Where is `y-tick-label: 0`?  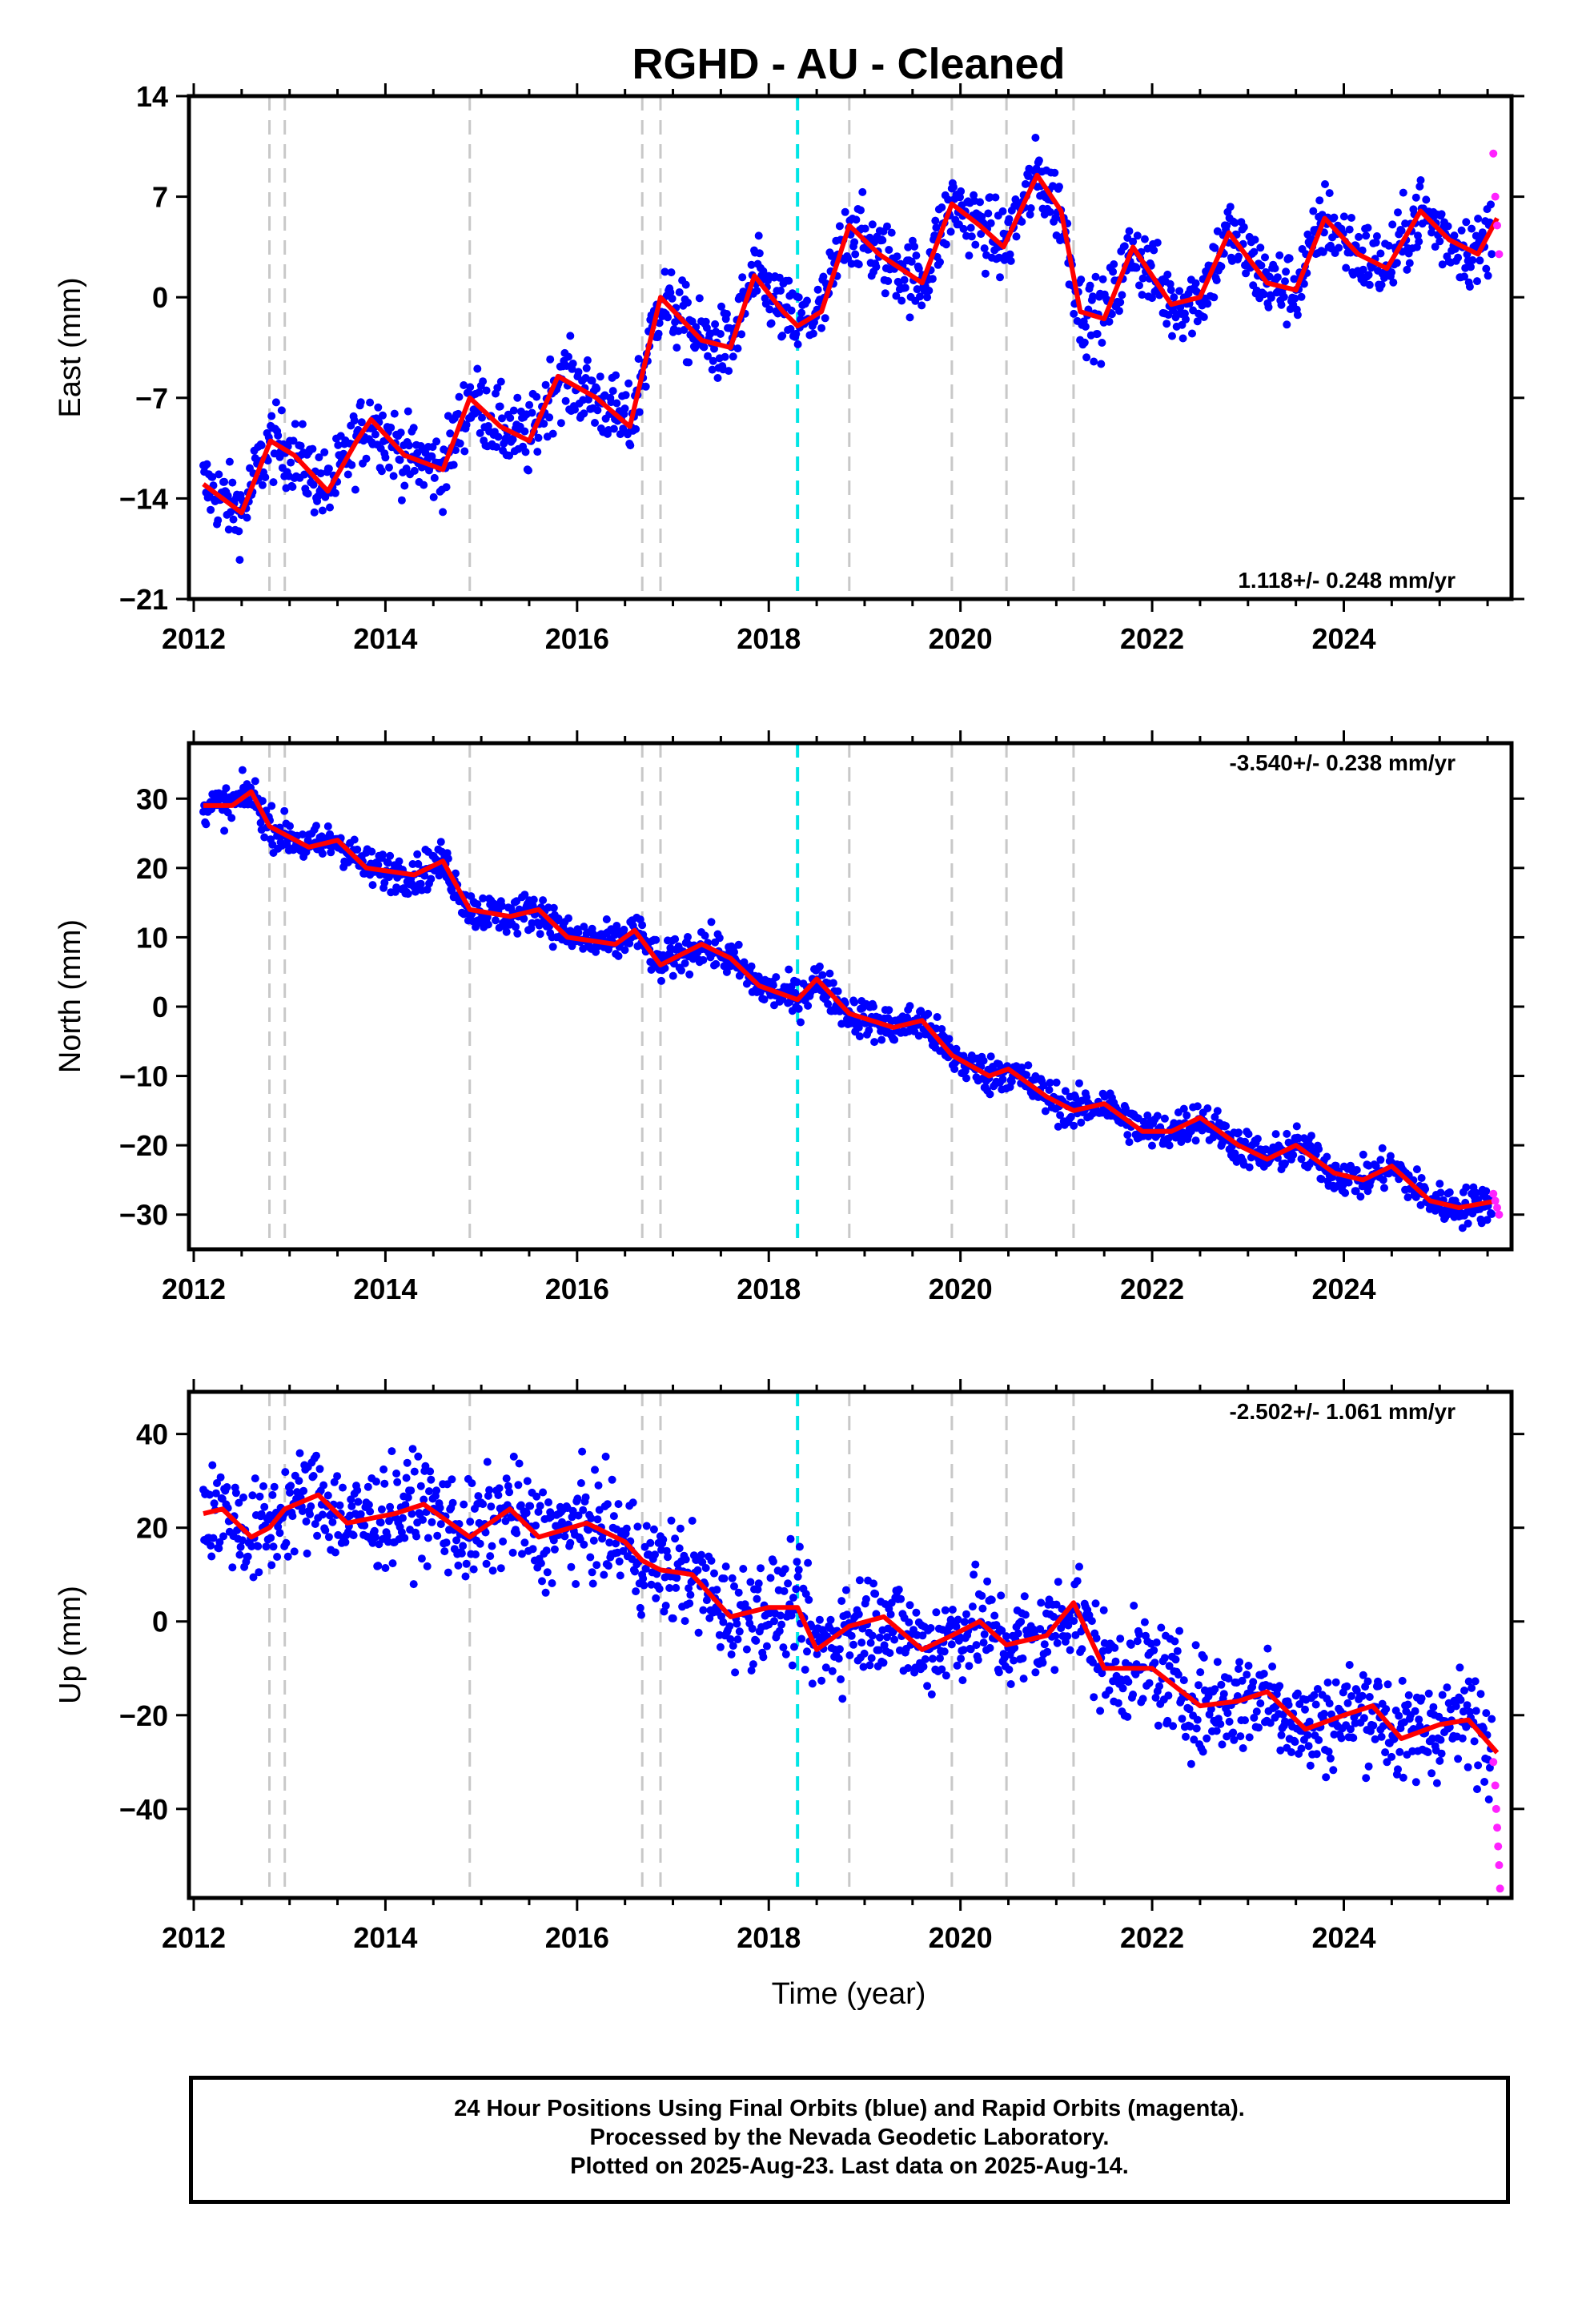 y-tick-label: 0 is located at coordinates (160, 1622).